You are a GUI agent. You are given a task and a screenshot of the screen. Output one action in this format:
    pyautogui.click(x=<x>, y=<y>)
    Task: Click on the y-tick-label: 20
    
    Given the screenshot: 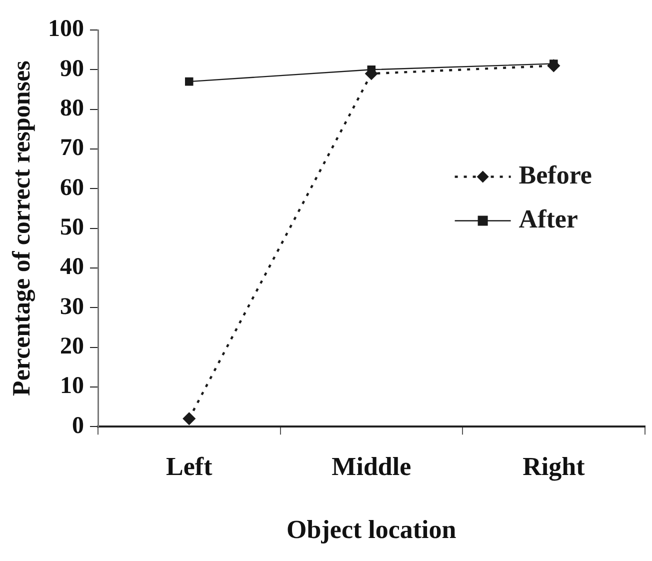 What is the action you would take?
    pyautogui.click(x=72, y=346)
    